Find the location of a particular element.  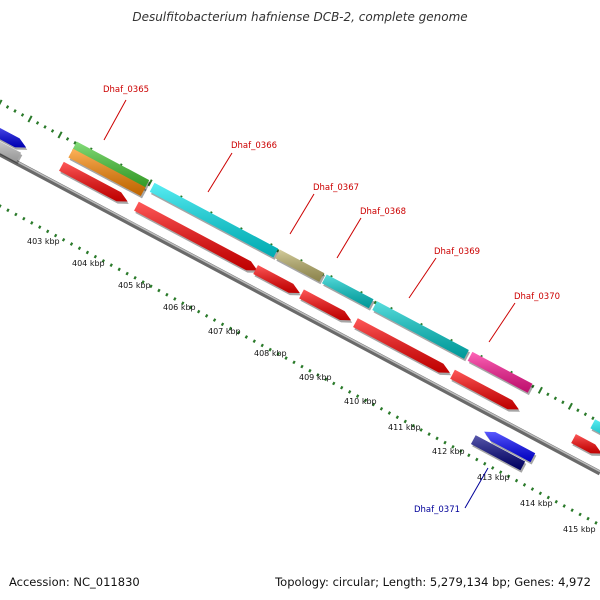

gene-label-text: Dhaf_0371 is located at coordinates (437, 510).